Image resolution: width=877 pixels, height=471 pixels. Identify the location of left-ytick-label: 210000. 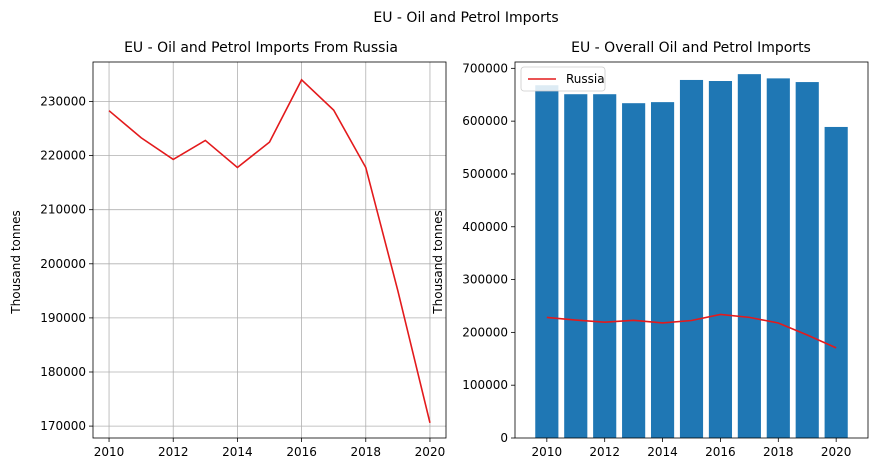
(63, 210).